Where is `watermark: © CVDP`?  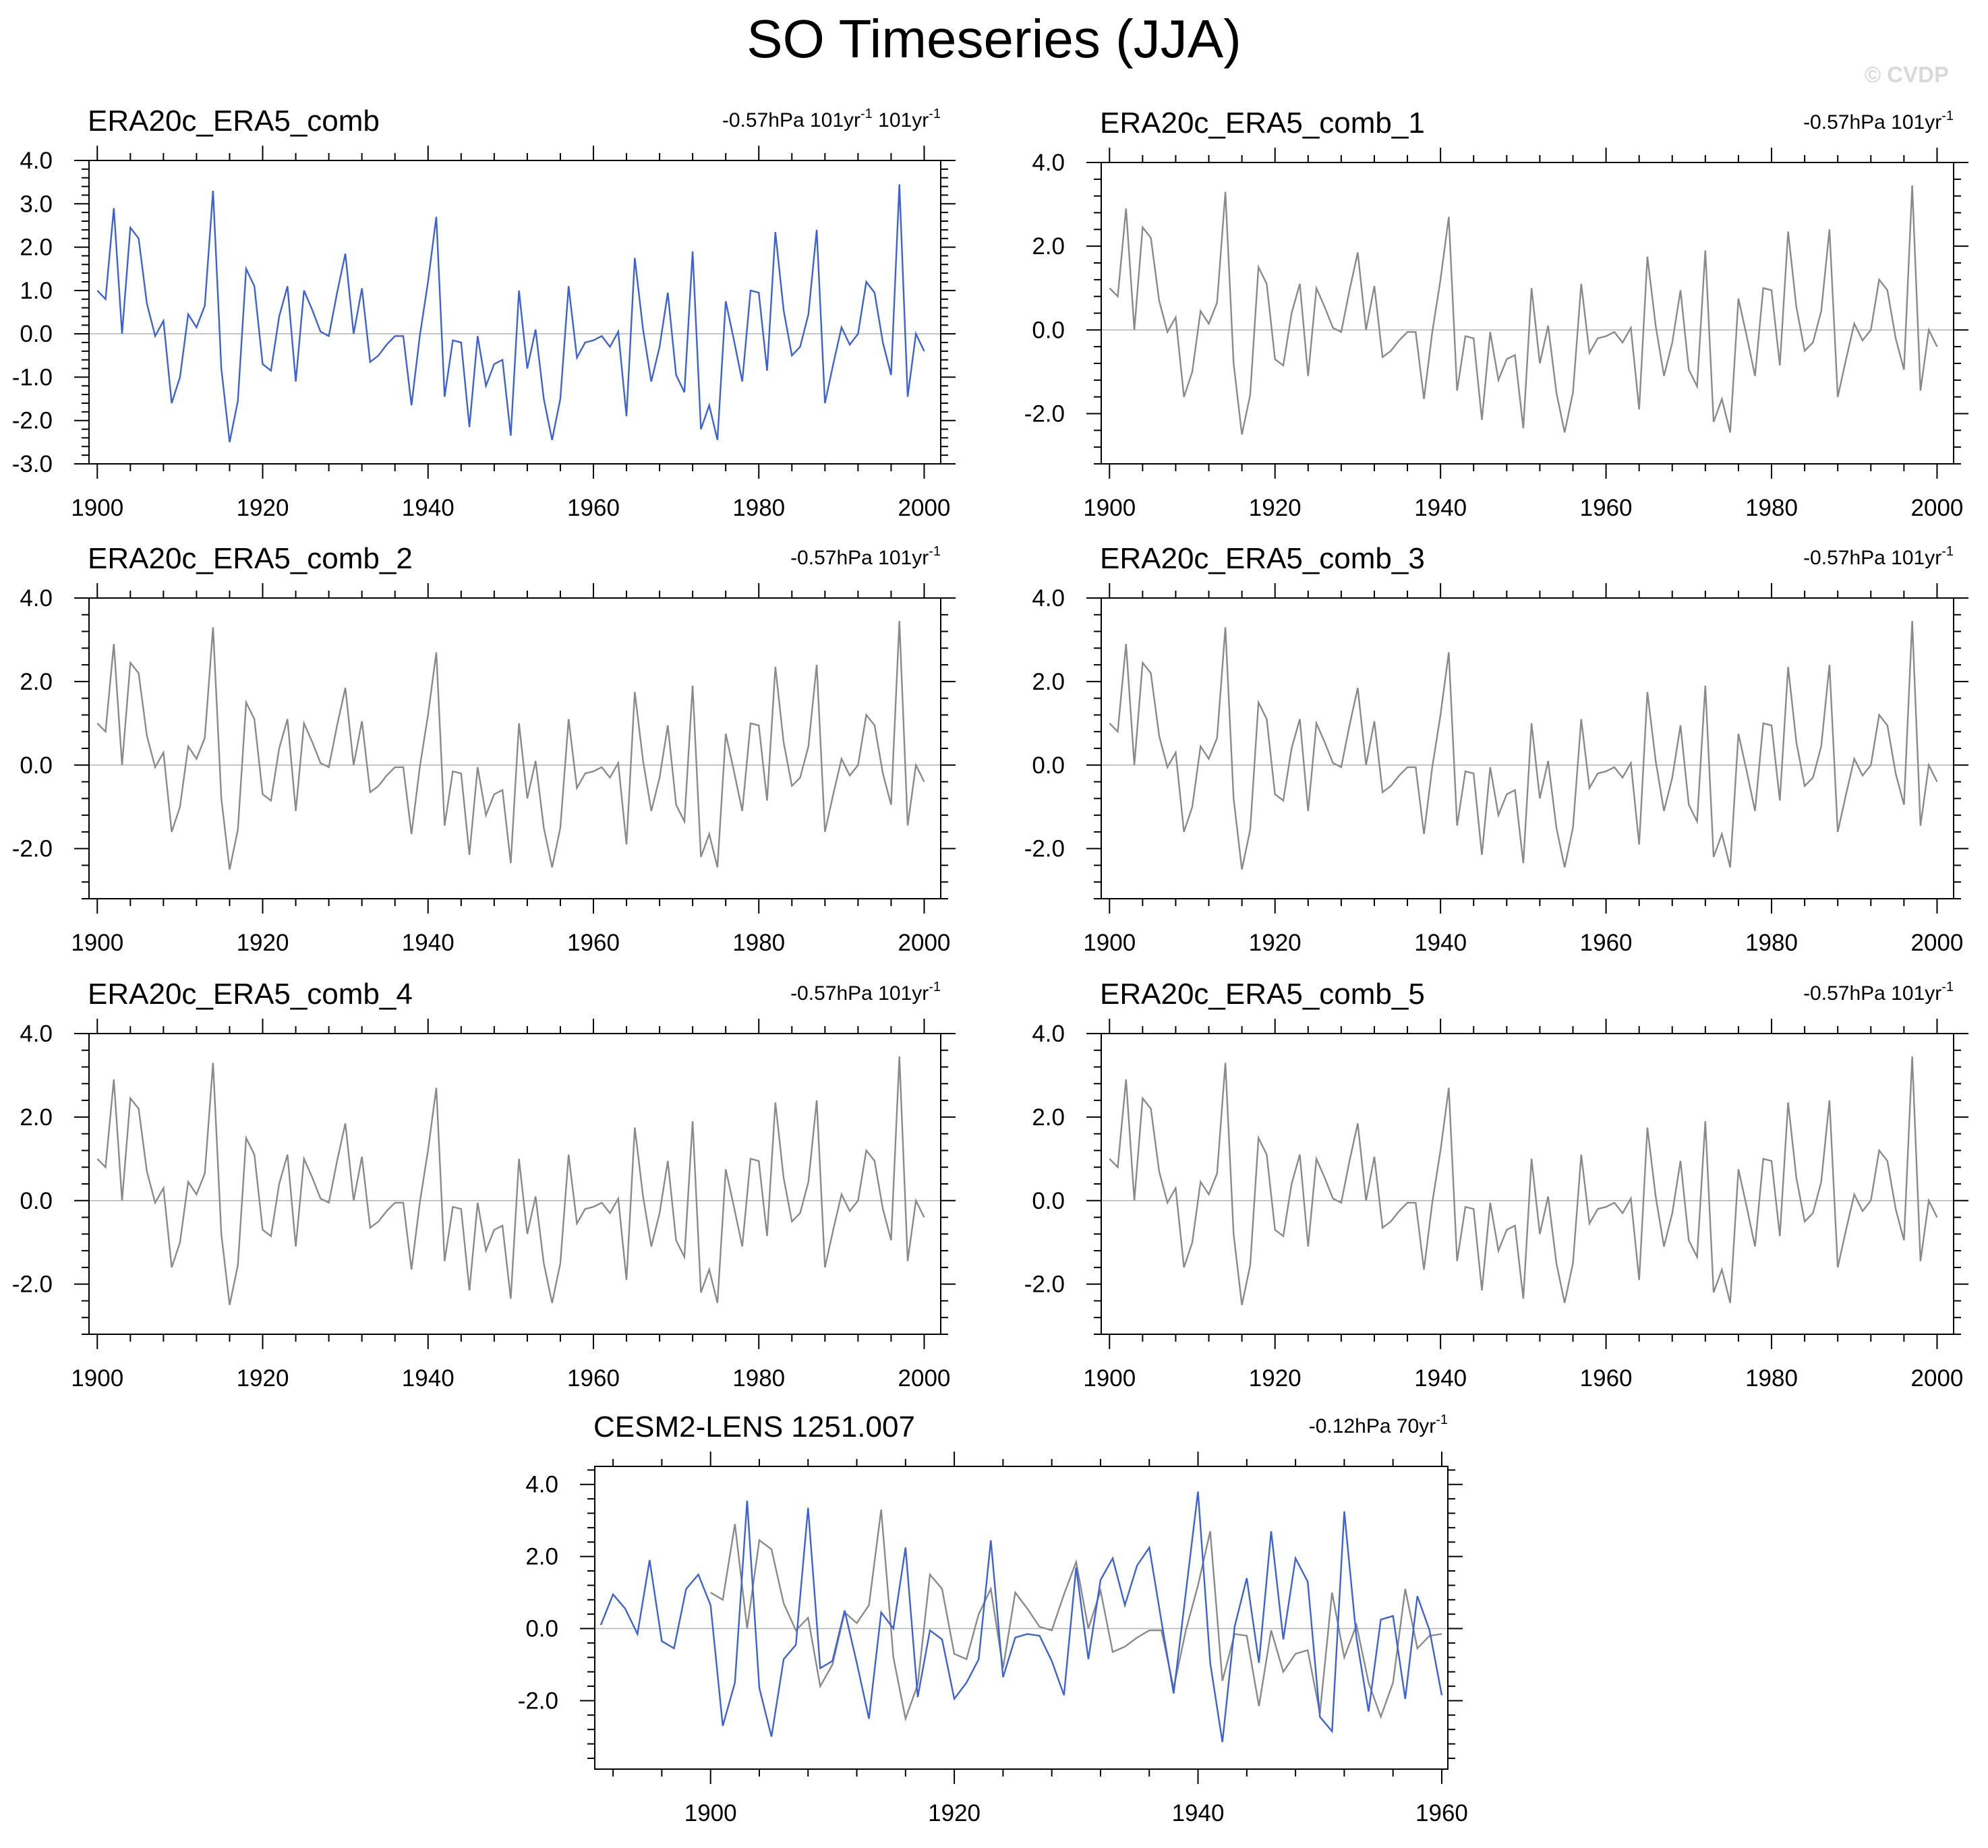 watermark: © CVDP is located at coordinates (1907, 74).